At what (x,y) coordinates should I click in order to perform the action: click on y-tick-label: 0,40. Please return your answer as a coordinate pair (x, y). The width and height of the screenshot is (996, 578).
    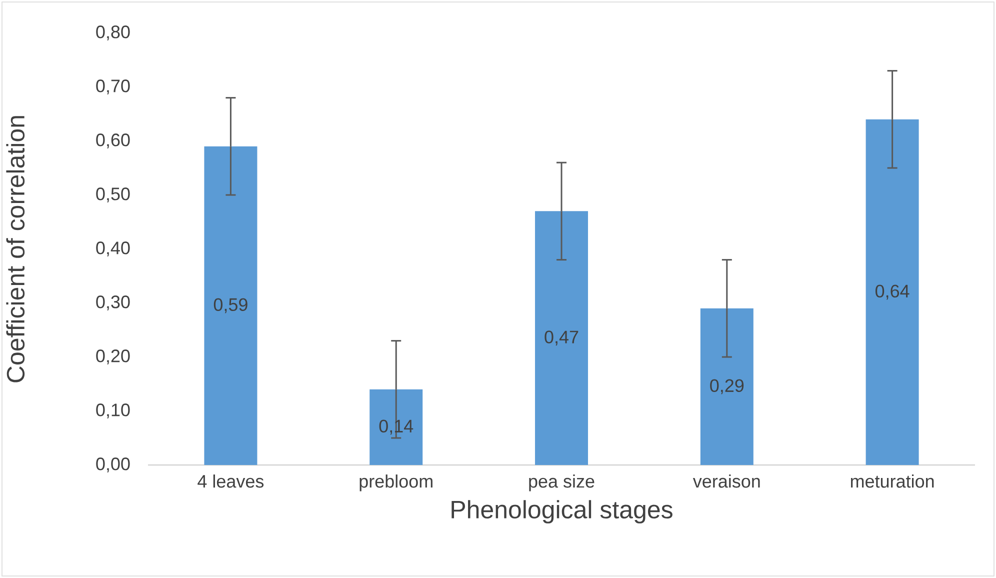
    Looking at the image, I should click on (113, 249).